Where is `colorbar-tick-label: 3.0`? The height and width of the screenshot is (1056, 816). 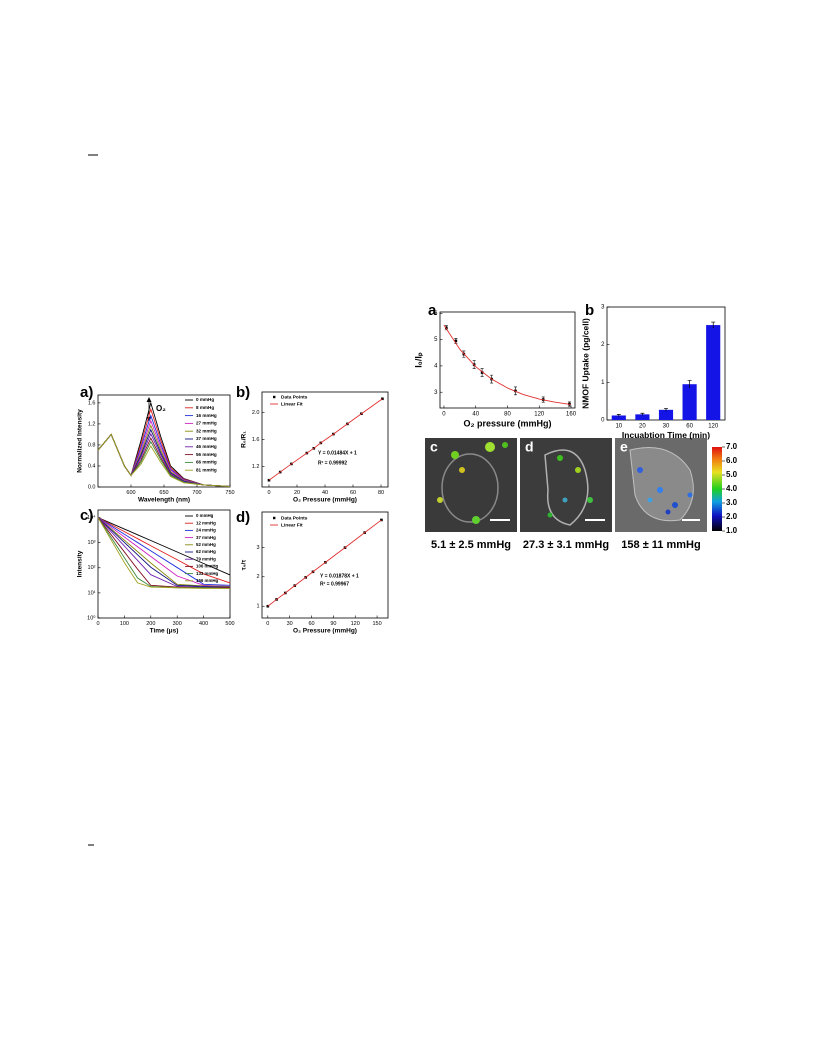
colorbar-tick-label: 3.0 is located at coordinates (732, 502).